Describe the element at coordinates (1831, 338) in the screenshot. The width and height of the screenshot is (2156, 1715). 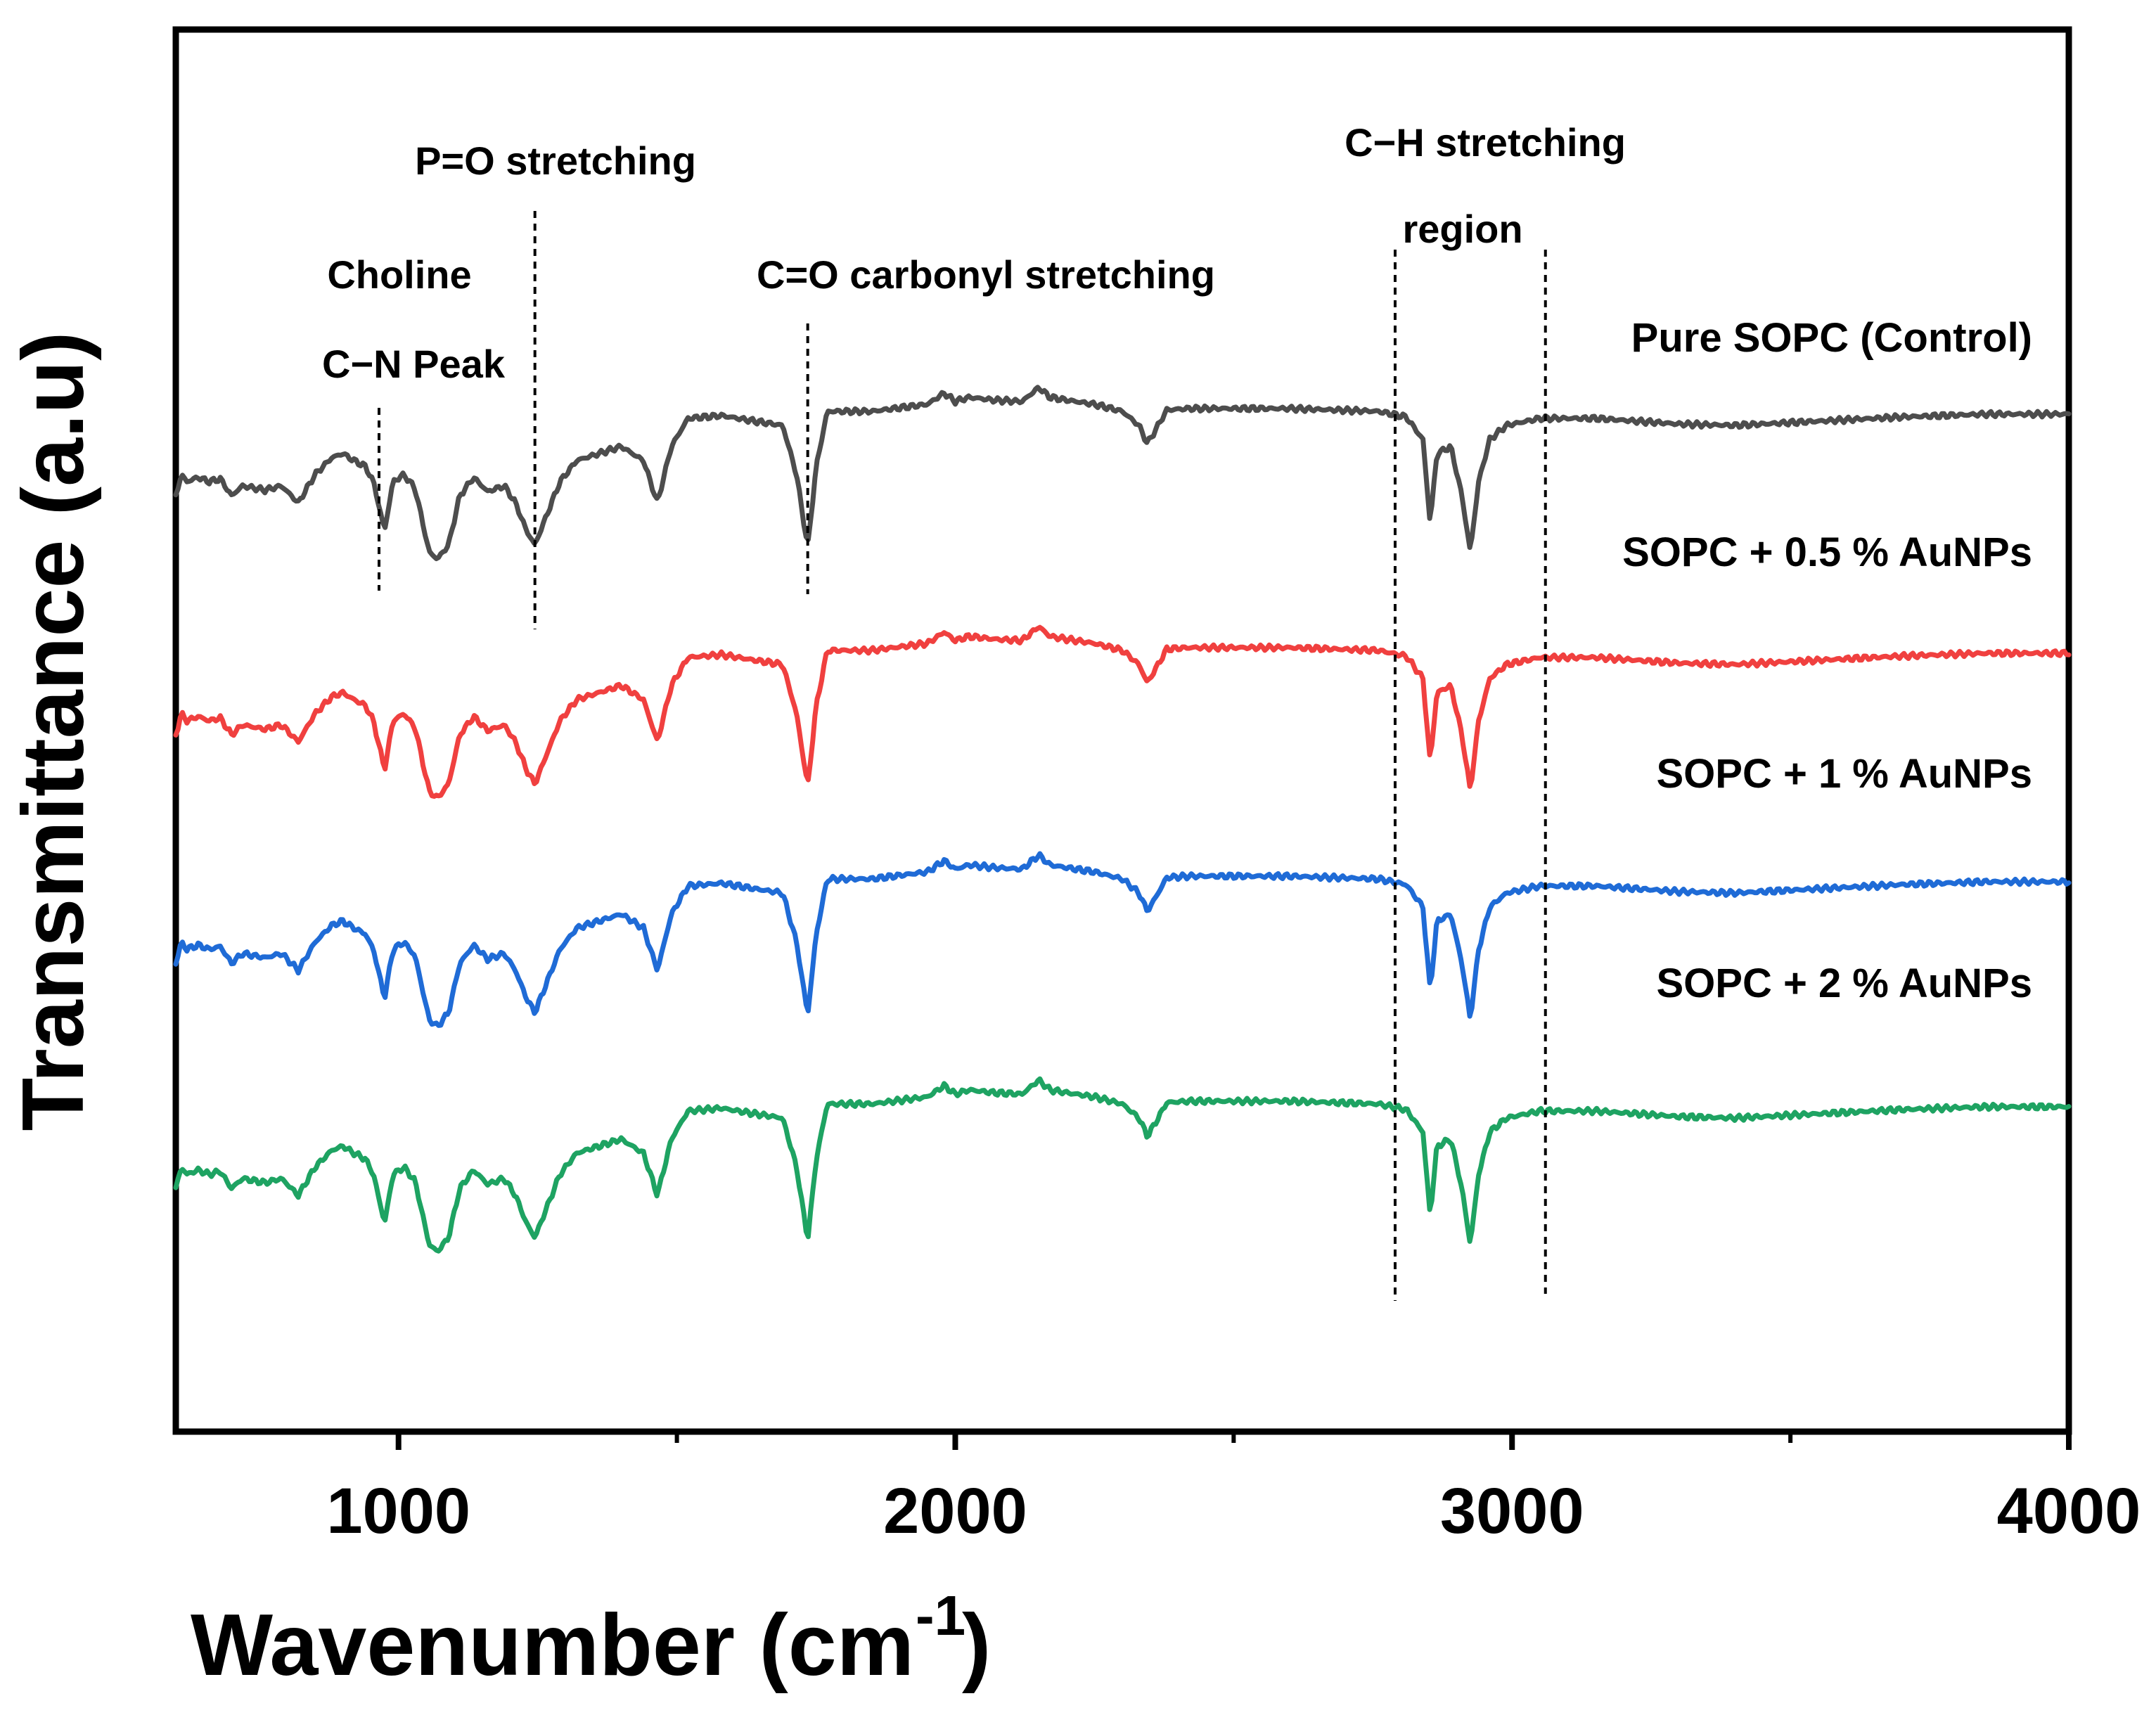
I see `legend-label-1: Pure SOPC (Control)` at that location.